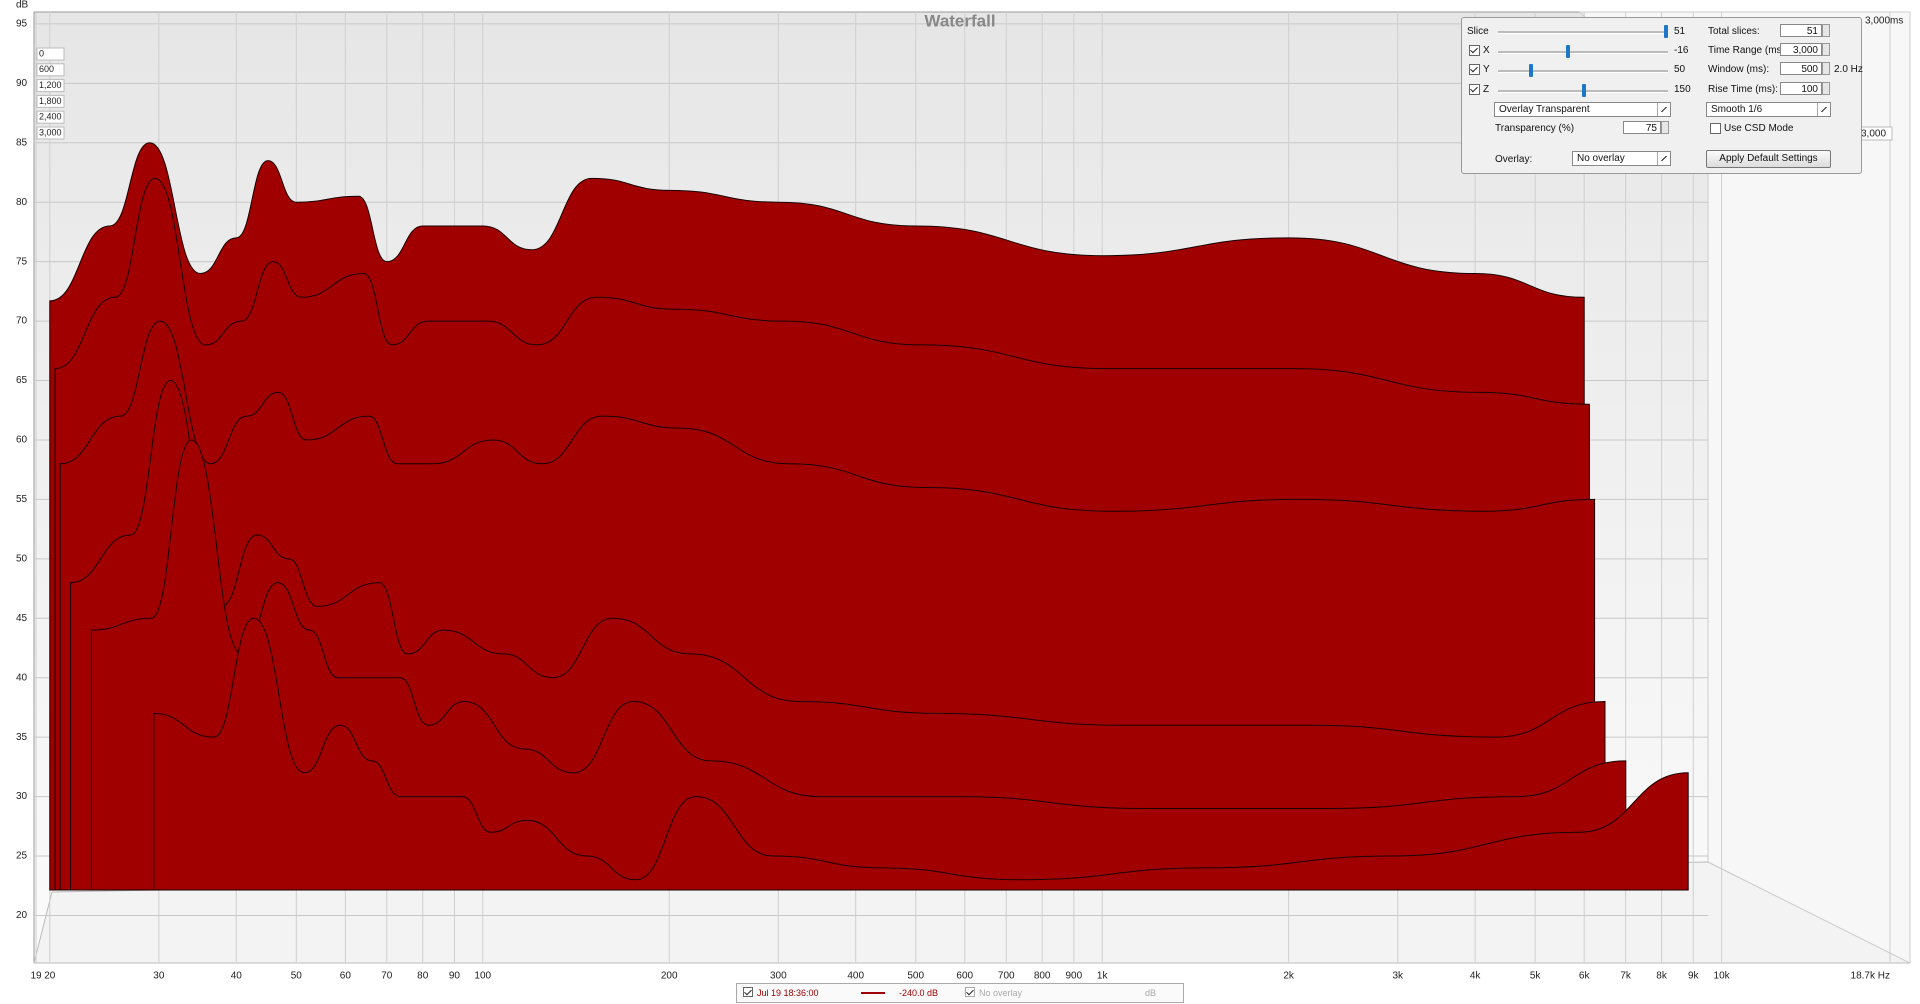  I want to click on legend-date: Jul 19 18:36:00, so click(788, 993).